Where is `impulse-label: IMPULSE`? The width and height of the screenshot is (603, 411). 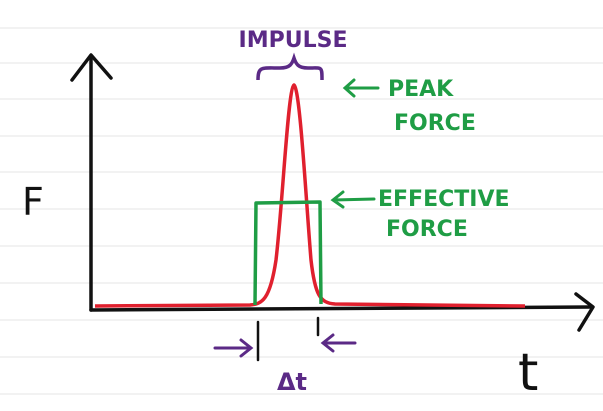
impulse-label: IMPULSE is located at coordinates (293, 40).